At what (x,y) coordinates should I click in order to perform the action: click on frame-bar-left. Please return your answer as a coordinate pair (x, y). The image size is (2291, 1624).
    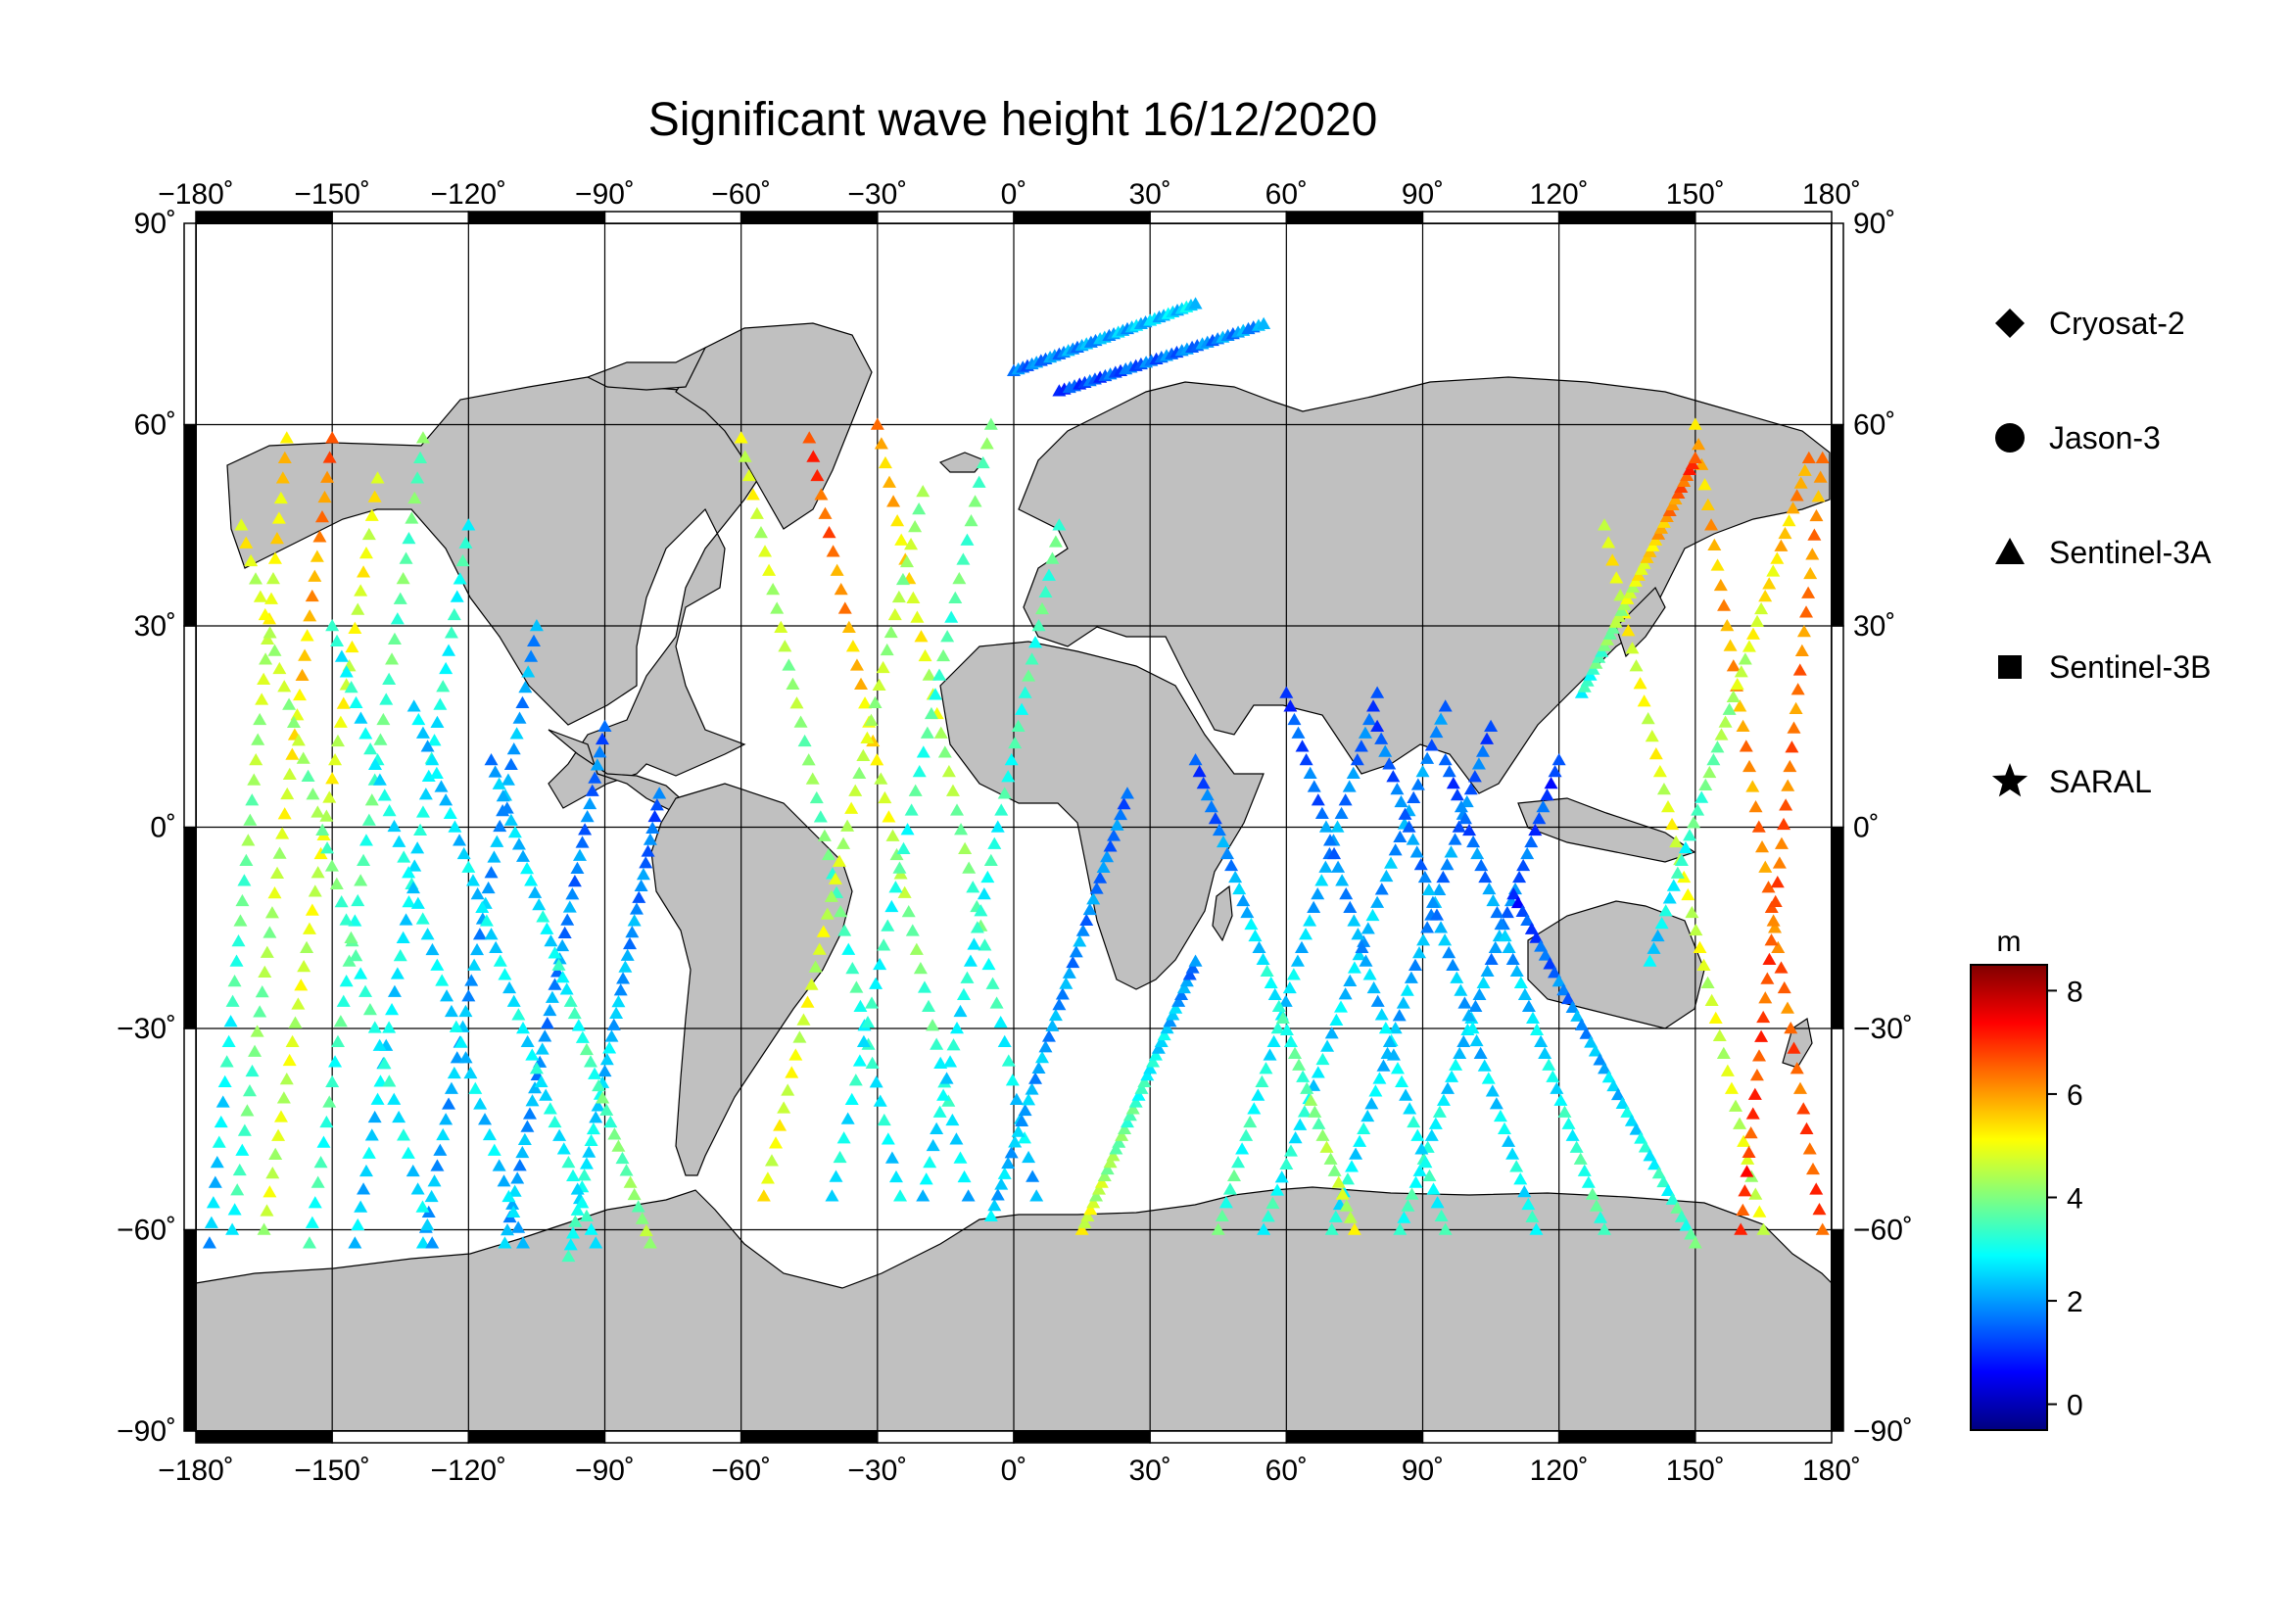
    Looking at the image, I should click on (190, 1330).